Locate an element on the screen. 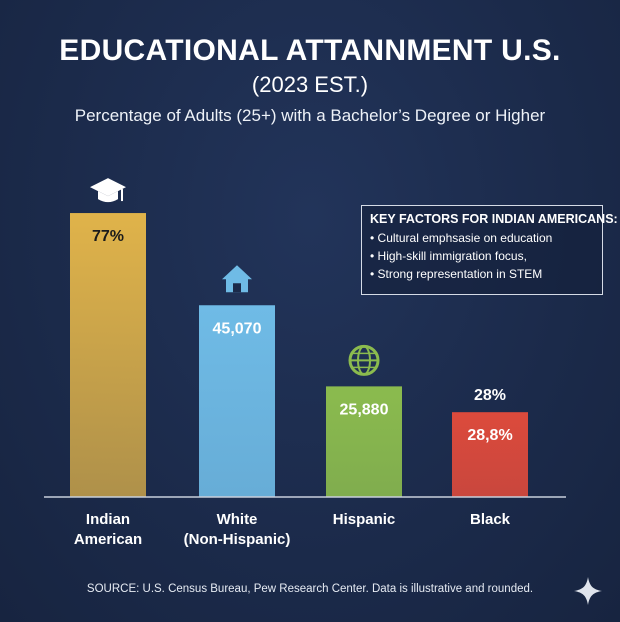  house-icon is located at coordinates (237, 279).